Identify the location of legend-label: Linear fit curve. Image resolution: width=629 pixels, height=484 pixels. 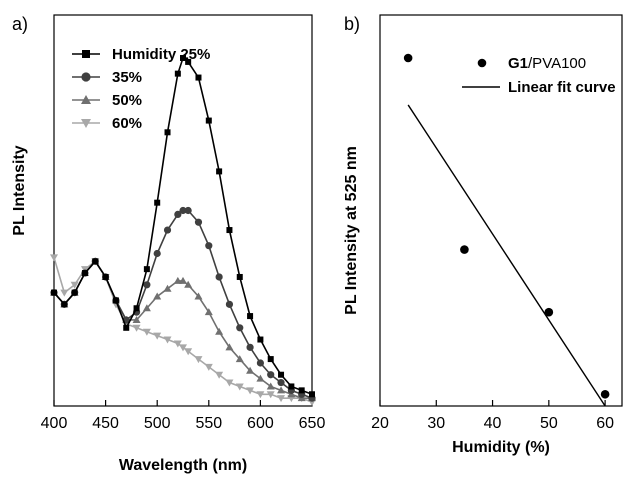
(562, 87).